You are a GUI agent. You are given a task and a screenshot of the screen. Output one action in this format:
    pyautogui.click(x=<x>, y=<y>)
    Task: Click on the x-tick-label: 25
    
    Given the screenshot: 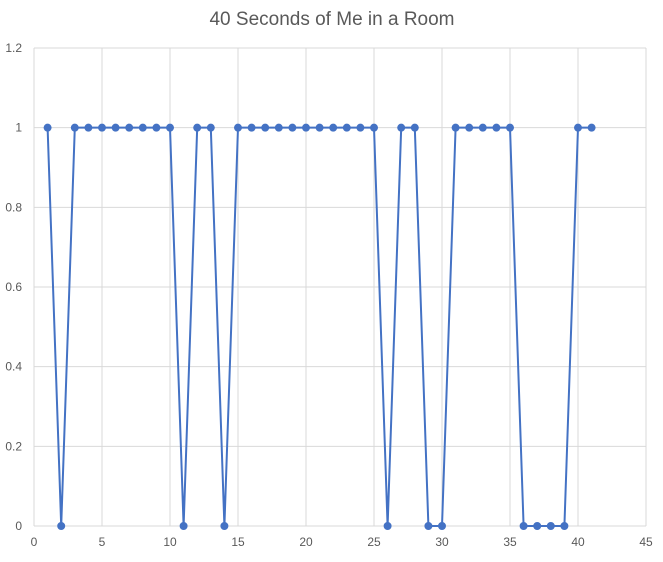 What is the action you would take?
    pyautogui.click(x=374, y=542)
    